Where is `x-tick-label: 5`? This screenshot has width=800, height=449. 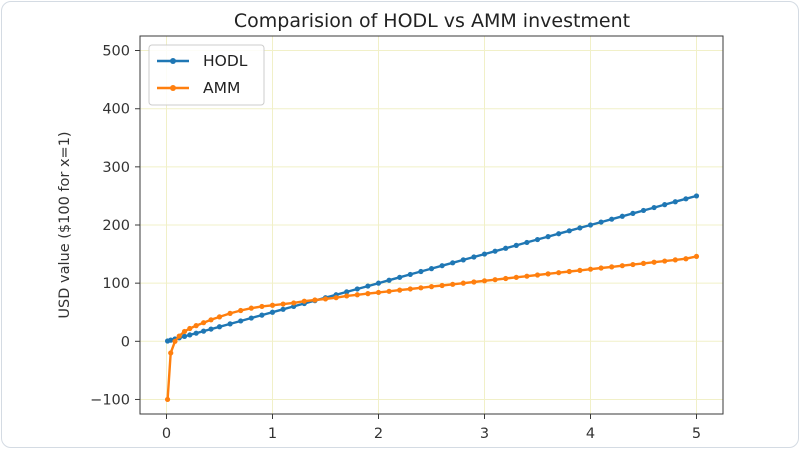 x-tick-label: 5 is located at coordinates (696, 434).